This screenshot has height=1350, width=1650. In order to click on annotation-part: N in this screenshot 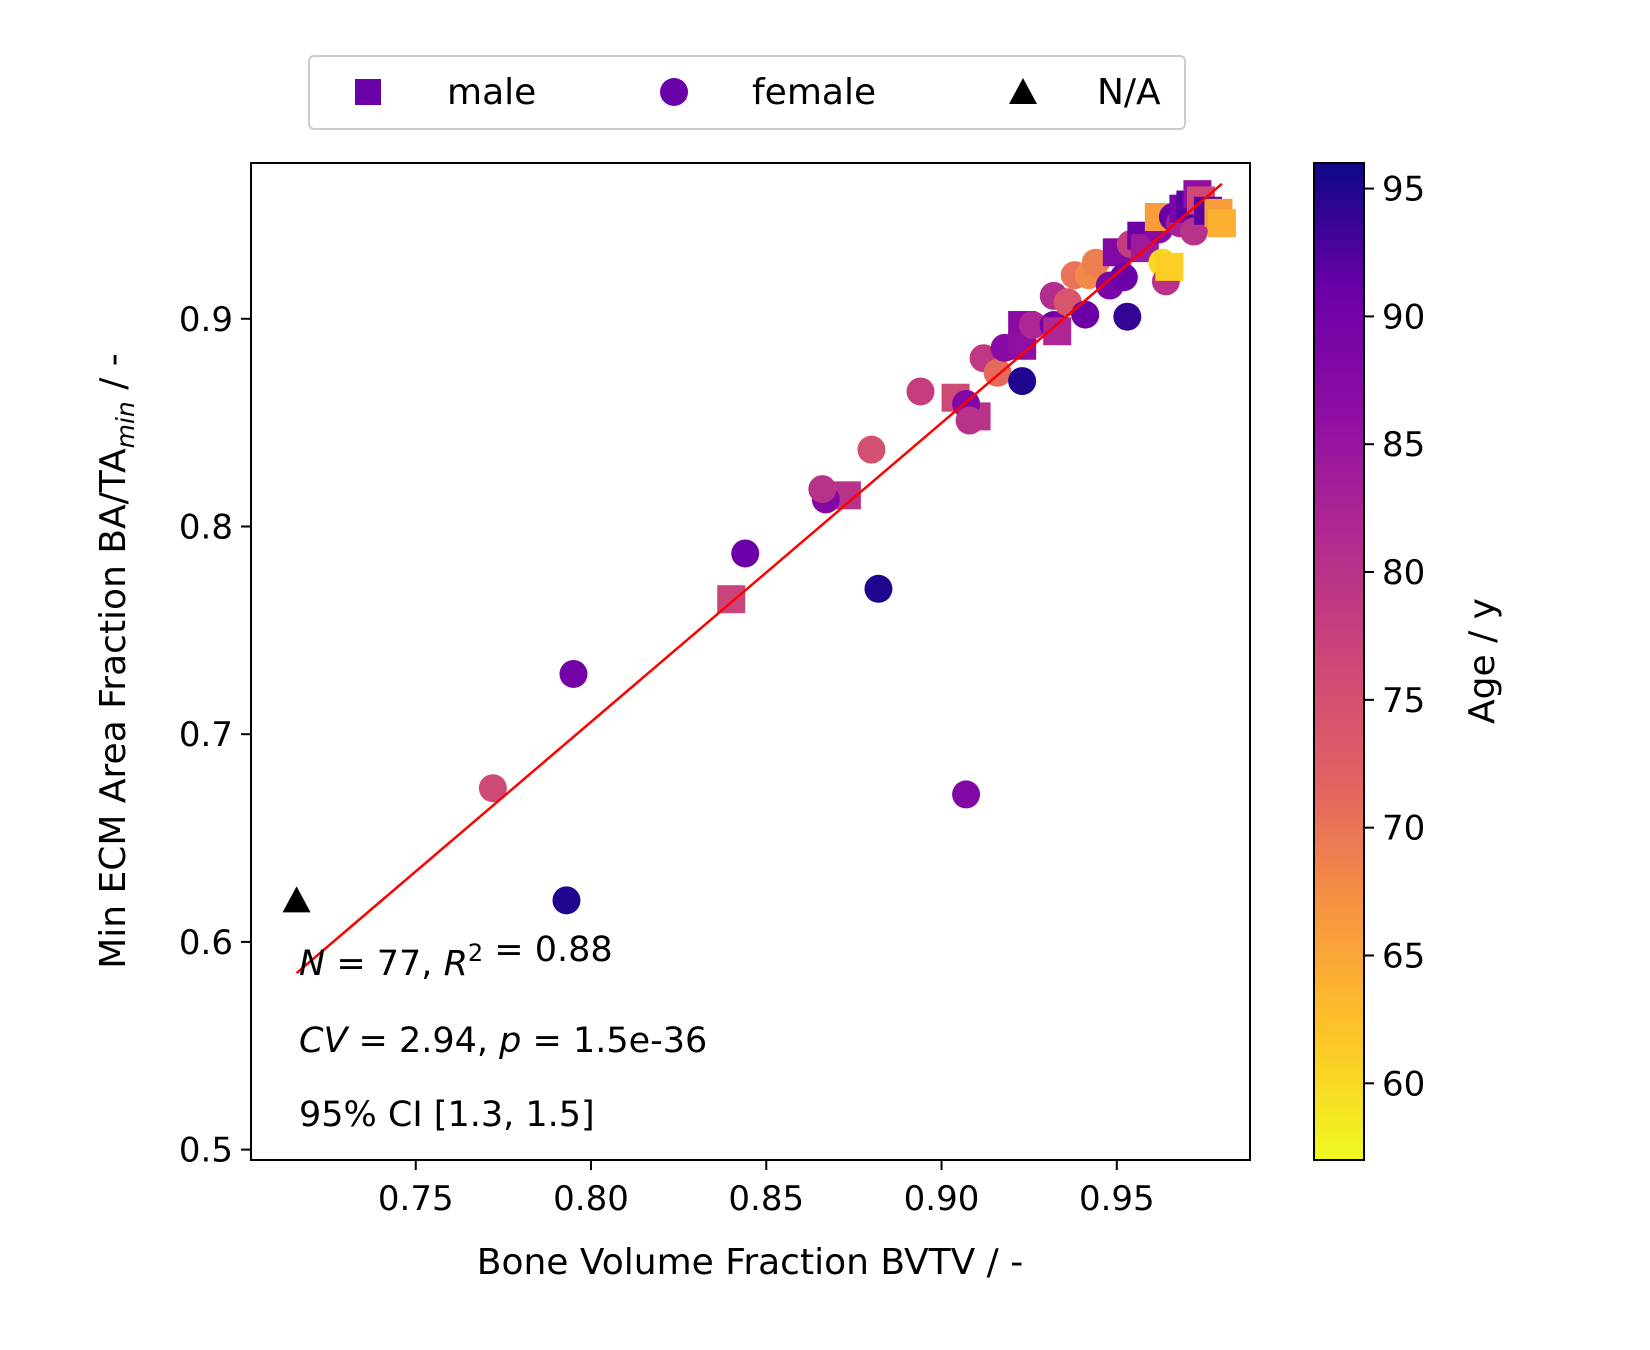, I will do `click(312, 964)`.